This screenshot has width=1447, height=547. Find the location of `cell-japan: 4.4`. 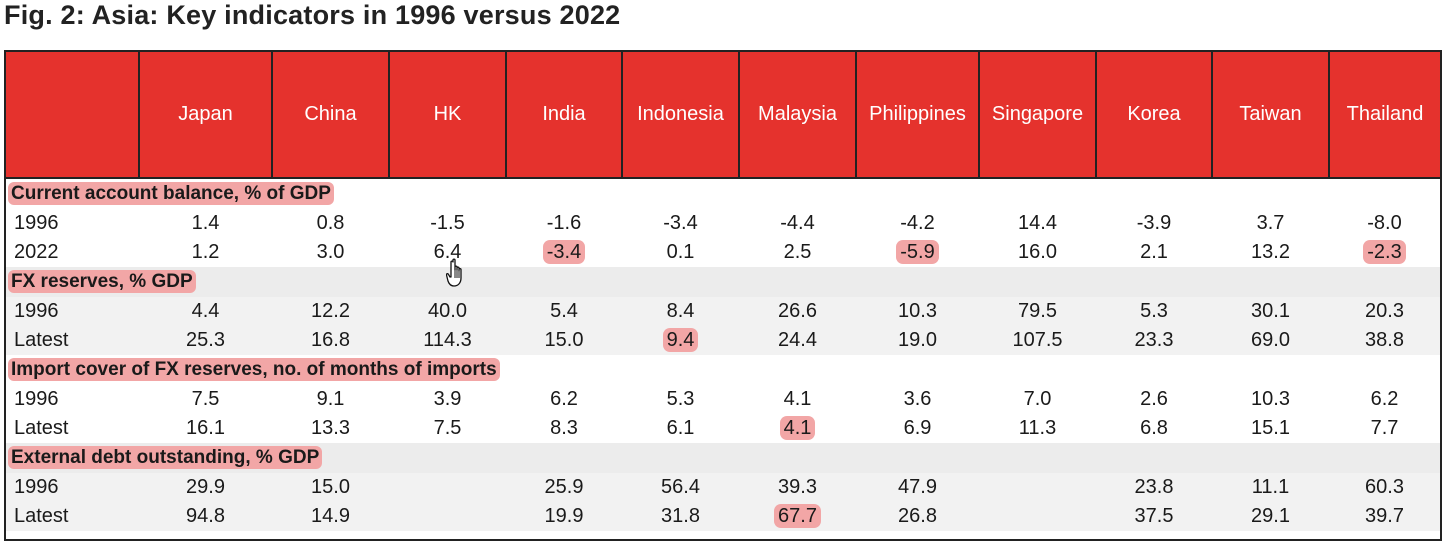

cell-japan: 4.4 is located at coordinates (205, 311).